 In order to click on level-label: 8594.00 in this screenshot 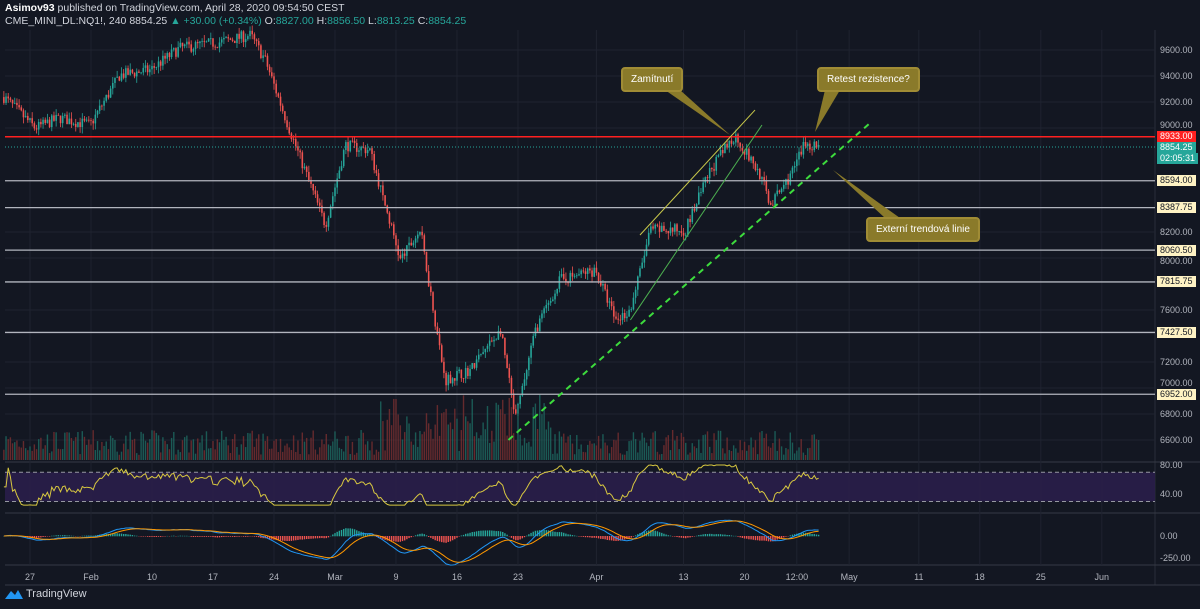, I will do `click(1176, 180)`.